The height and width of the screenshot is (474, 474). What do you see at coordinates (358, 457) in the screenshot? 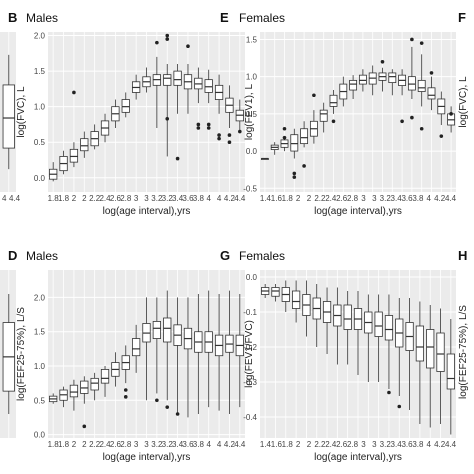
I see `x-axis-label: log(age interval),yrs` at bounding box center [358, 457].